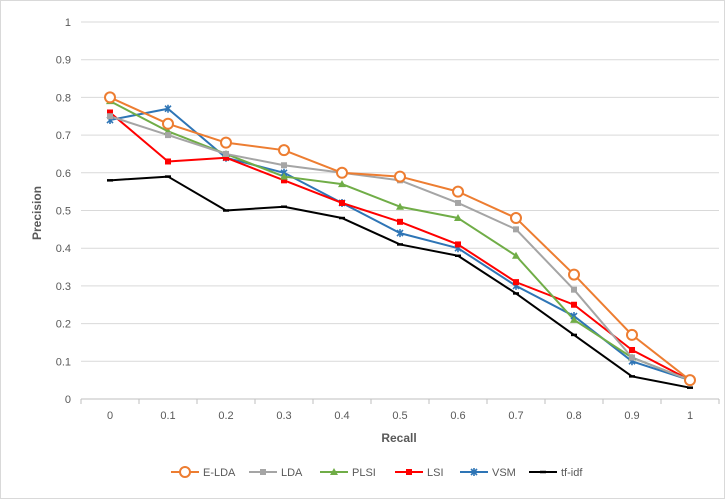 The height and width of the screenshot is (503, 725). Describe the element at coordinates (690, 416) in the screenshot. I see `x-tick-label: 1` at that location.